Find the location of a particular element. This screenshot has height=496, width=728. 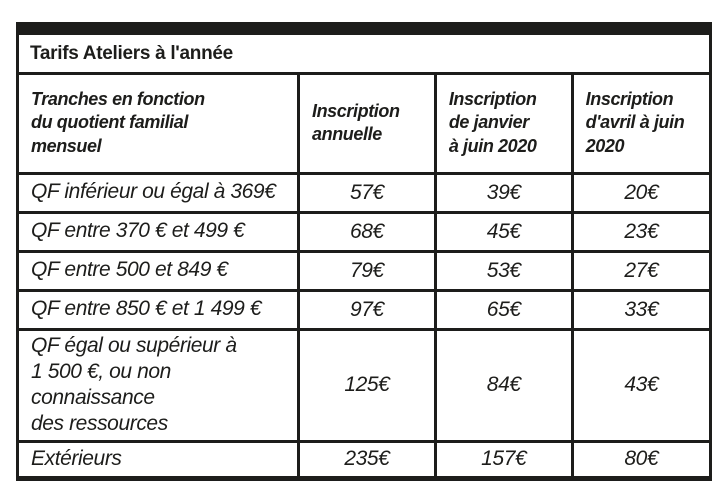

table-title: Tarifs Ateliers à l'année is located at coordinates (364, 55).